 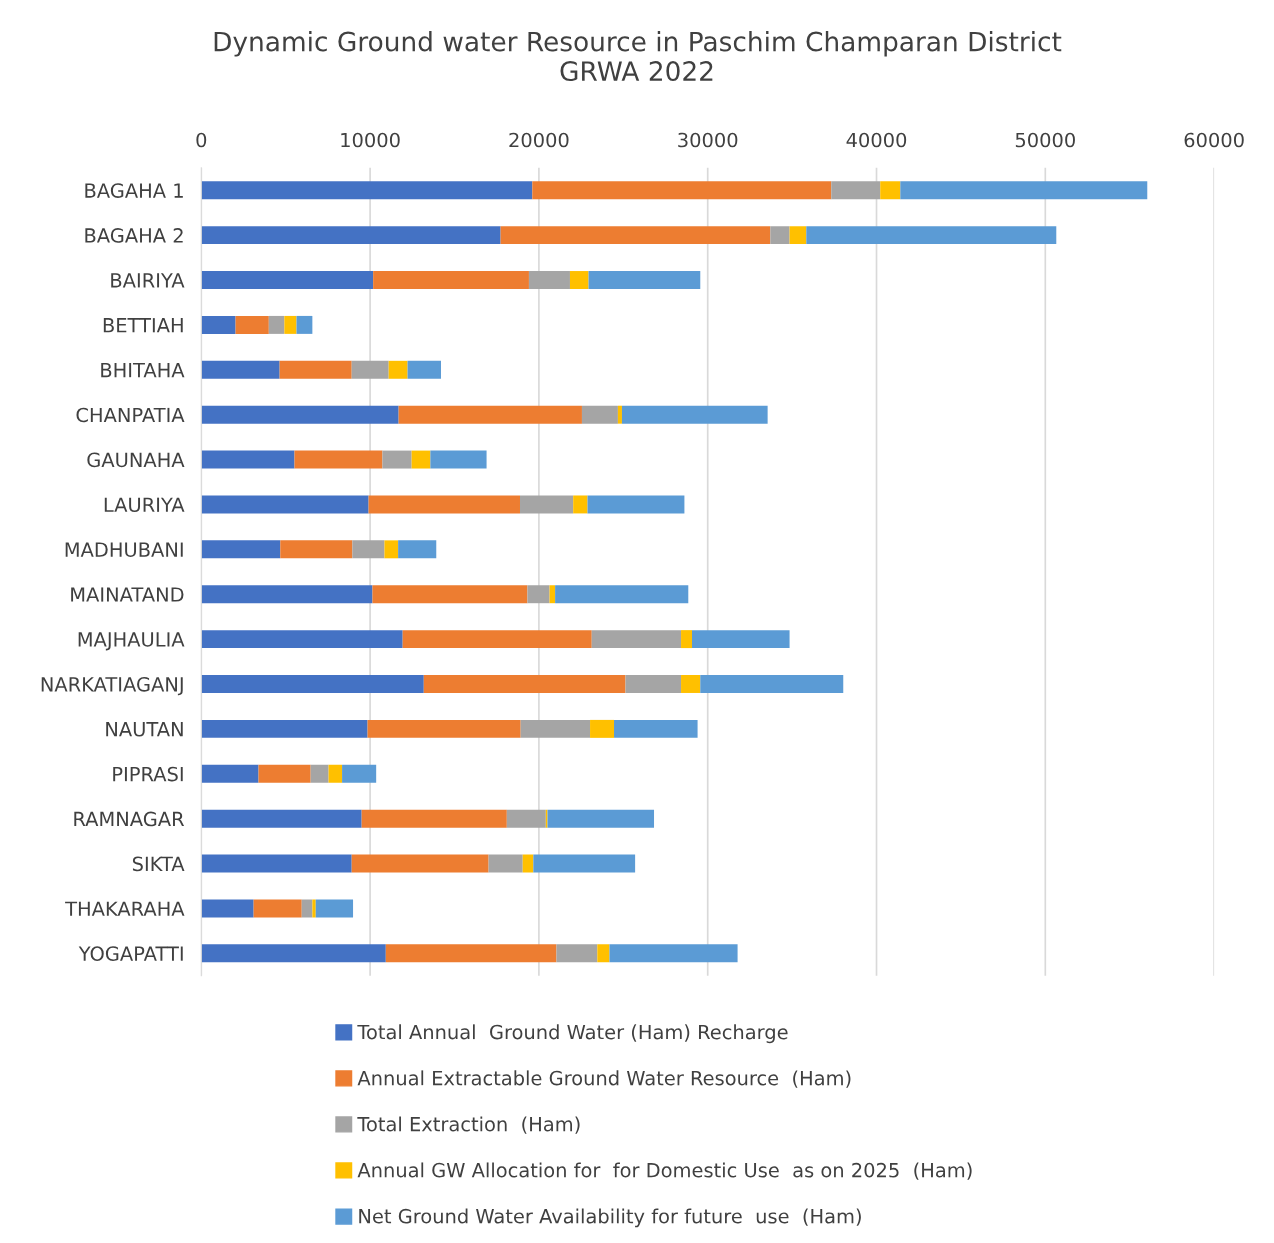 What do you see at coordinates (144, 729) in the screenshot?
I see `y-tick-label: NAUTAN` at bounding box center [144, 729].